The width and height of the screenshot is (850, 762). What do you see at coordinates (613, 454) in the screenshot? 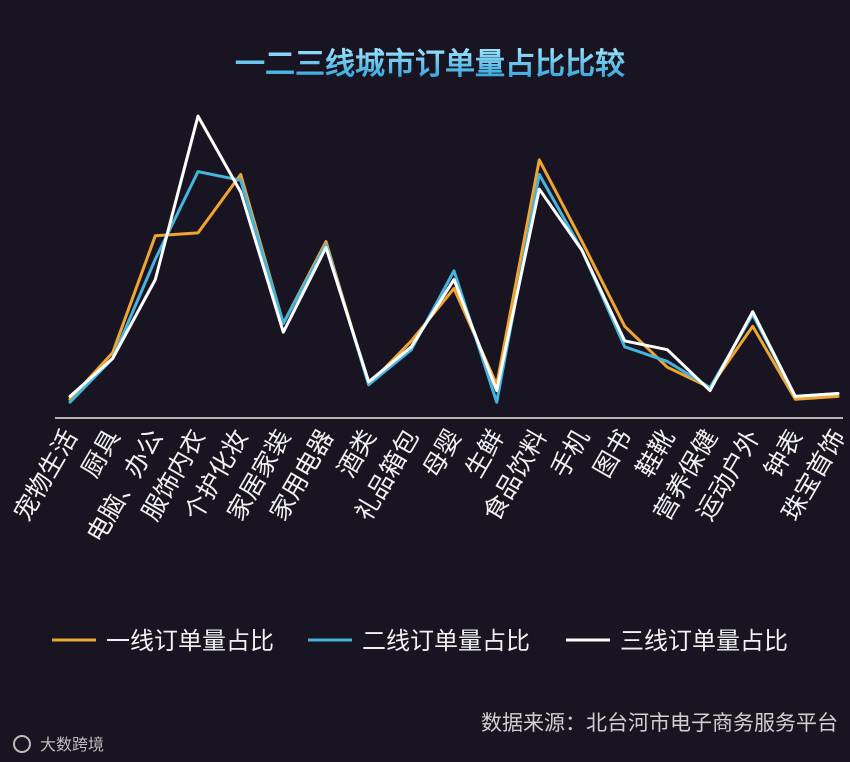
I see `x-tick-label: 图书` at bounding box center [613, 454].